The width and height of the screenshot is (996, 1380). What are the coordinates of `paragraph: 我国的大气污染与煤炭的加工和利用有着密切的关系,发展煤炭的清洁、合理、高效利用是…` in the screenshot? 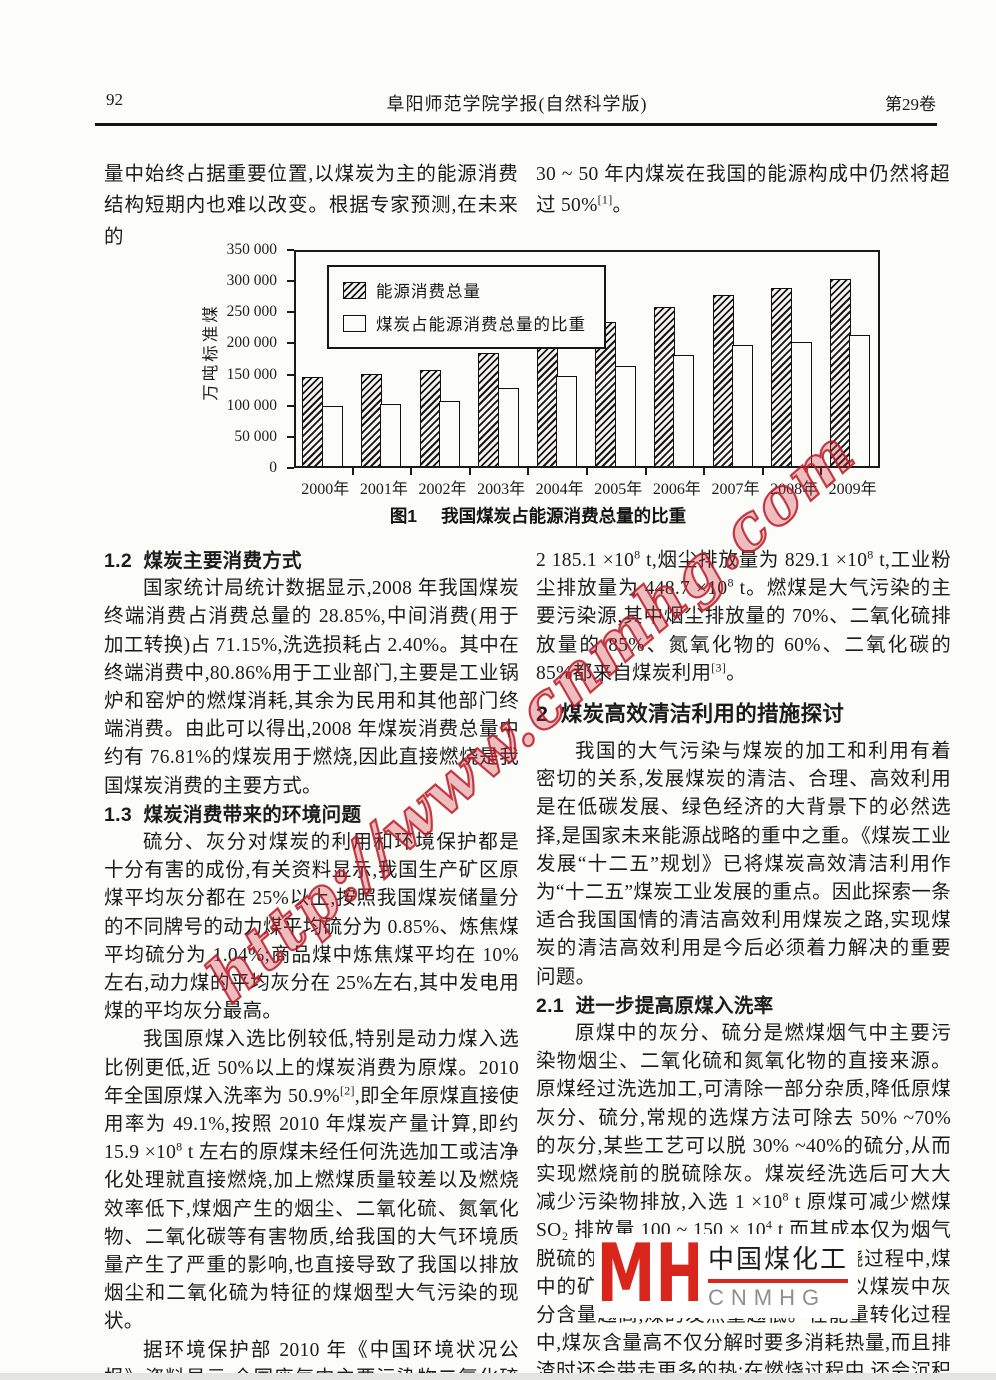 It's located at (743, 864).